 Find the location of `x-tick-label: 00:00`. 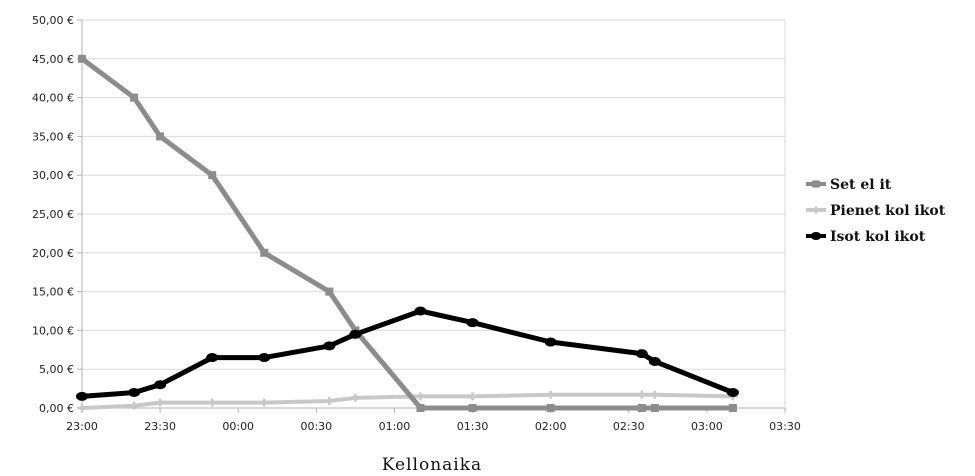

x-tick-label: 00:00 is located at coordinates (238, 426).